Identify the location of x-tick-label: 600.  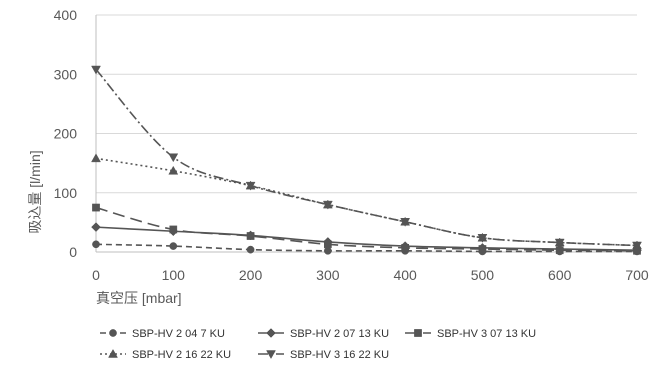
(560, 275).